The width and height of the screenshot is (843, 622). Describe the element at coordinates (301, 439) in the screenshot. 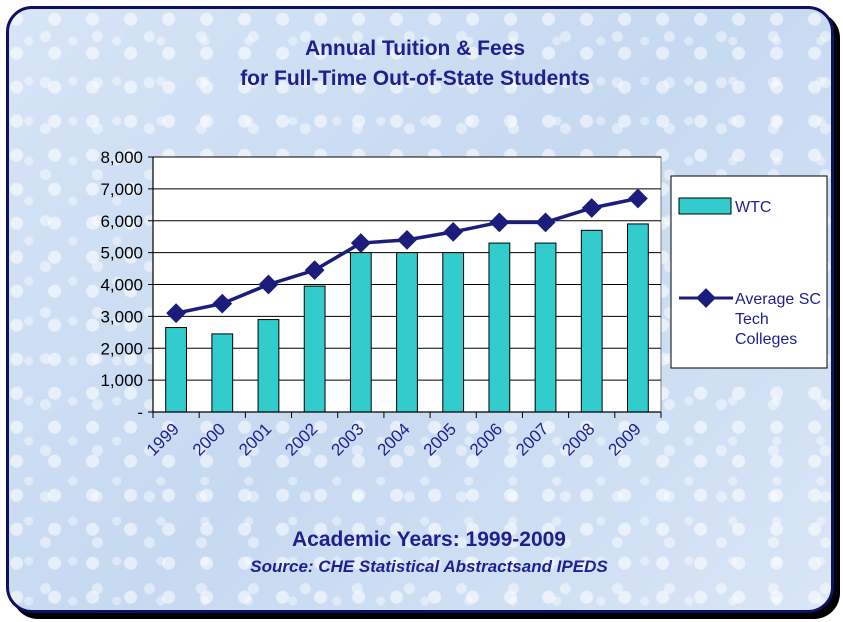

I see `x-tick-label-2002: 2002` at that location.